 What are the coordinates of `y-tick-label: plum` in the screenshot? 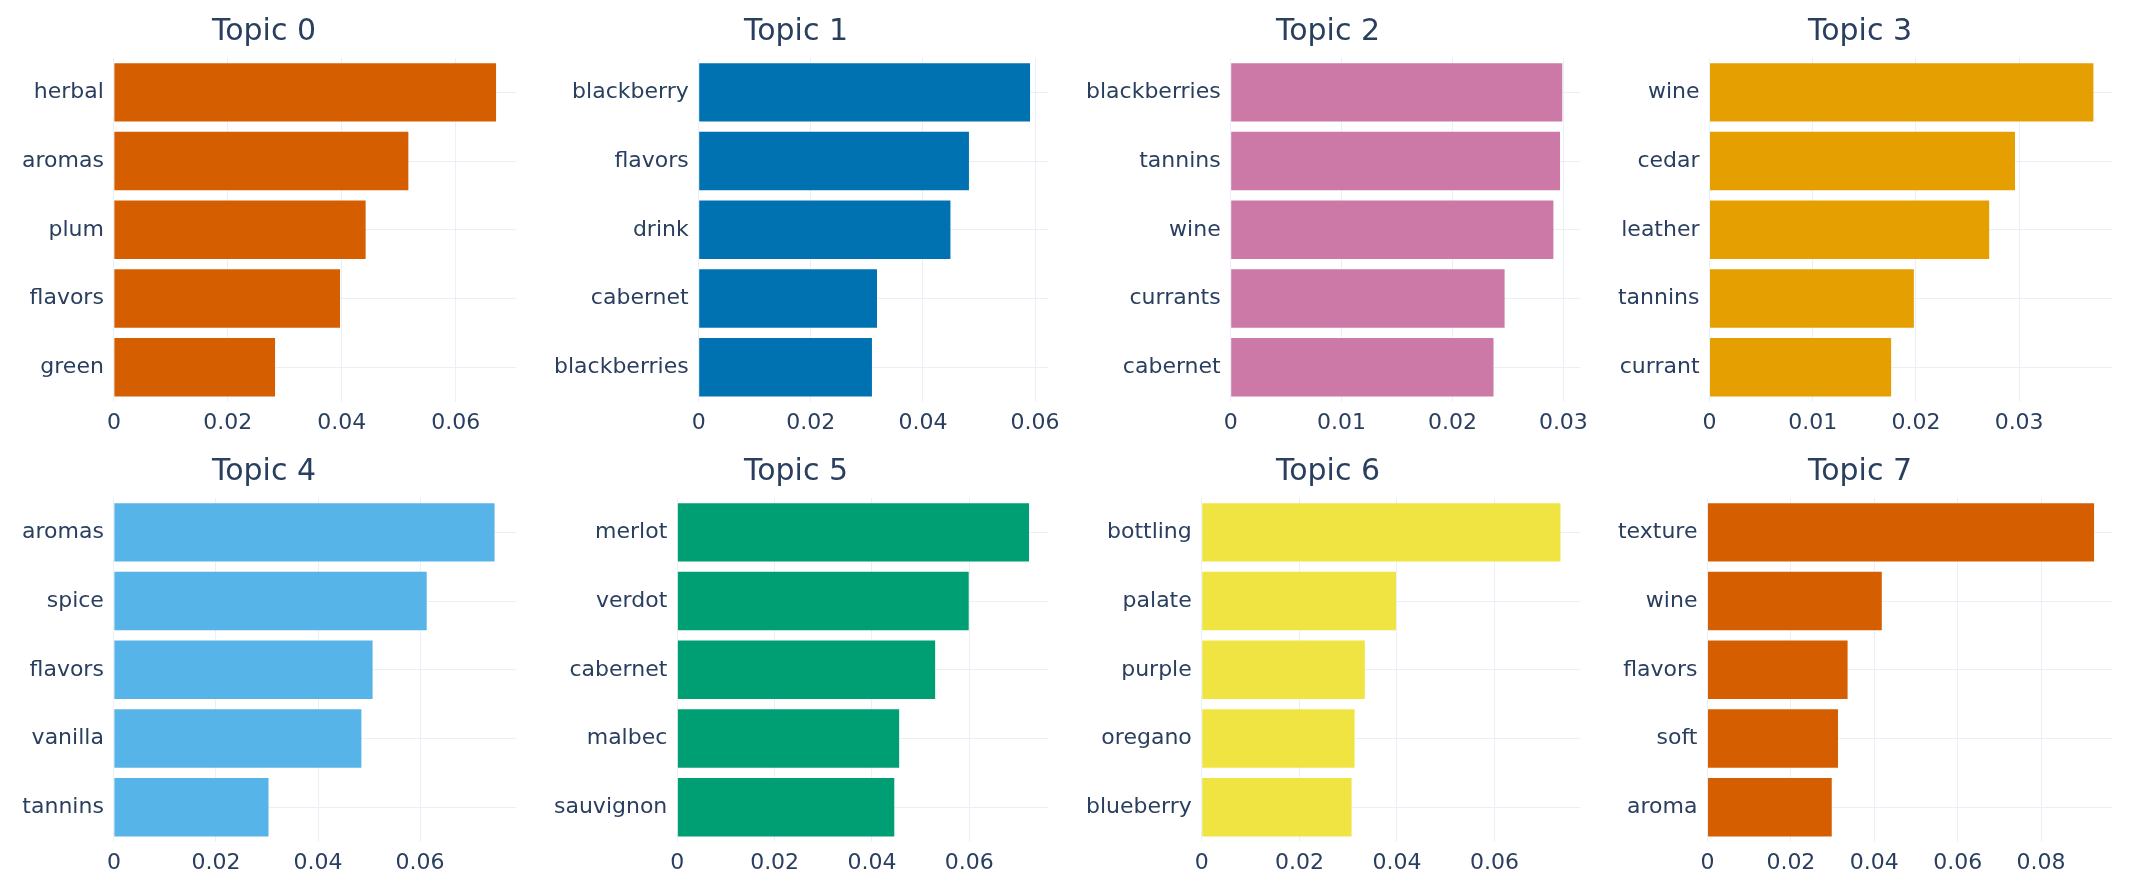 It's located at (76, 228).